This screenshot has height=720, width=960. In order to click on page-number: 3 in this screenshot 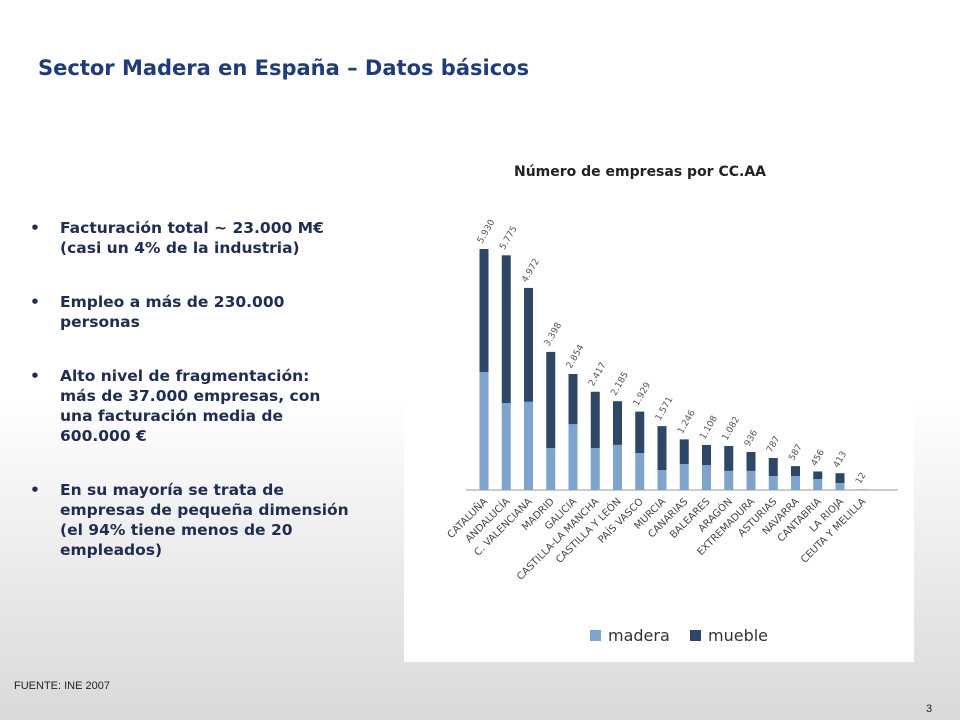, I will do `click(929, 709)`.